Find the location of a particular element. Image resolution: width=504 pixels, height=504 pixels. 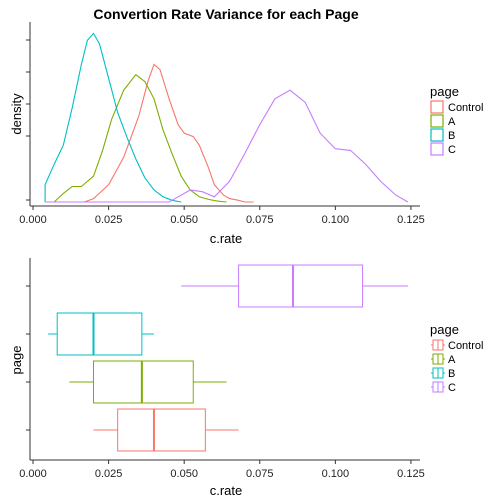

density-line-a is located at coordinates (140, 138).